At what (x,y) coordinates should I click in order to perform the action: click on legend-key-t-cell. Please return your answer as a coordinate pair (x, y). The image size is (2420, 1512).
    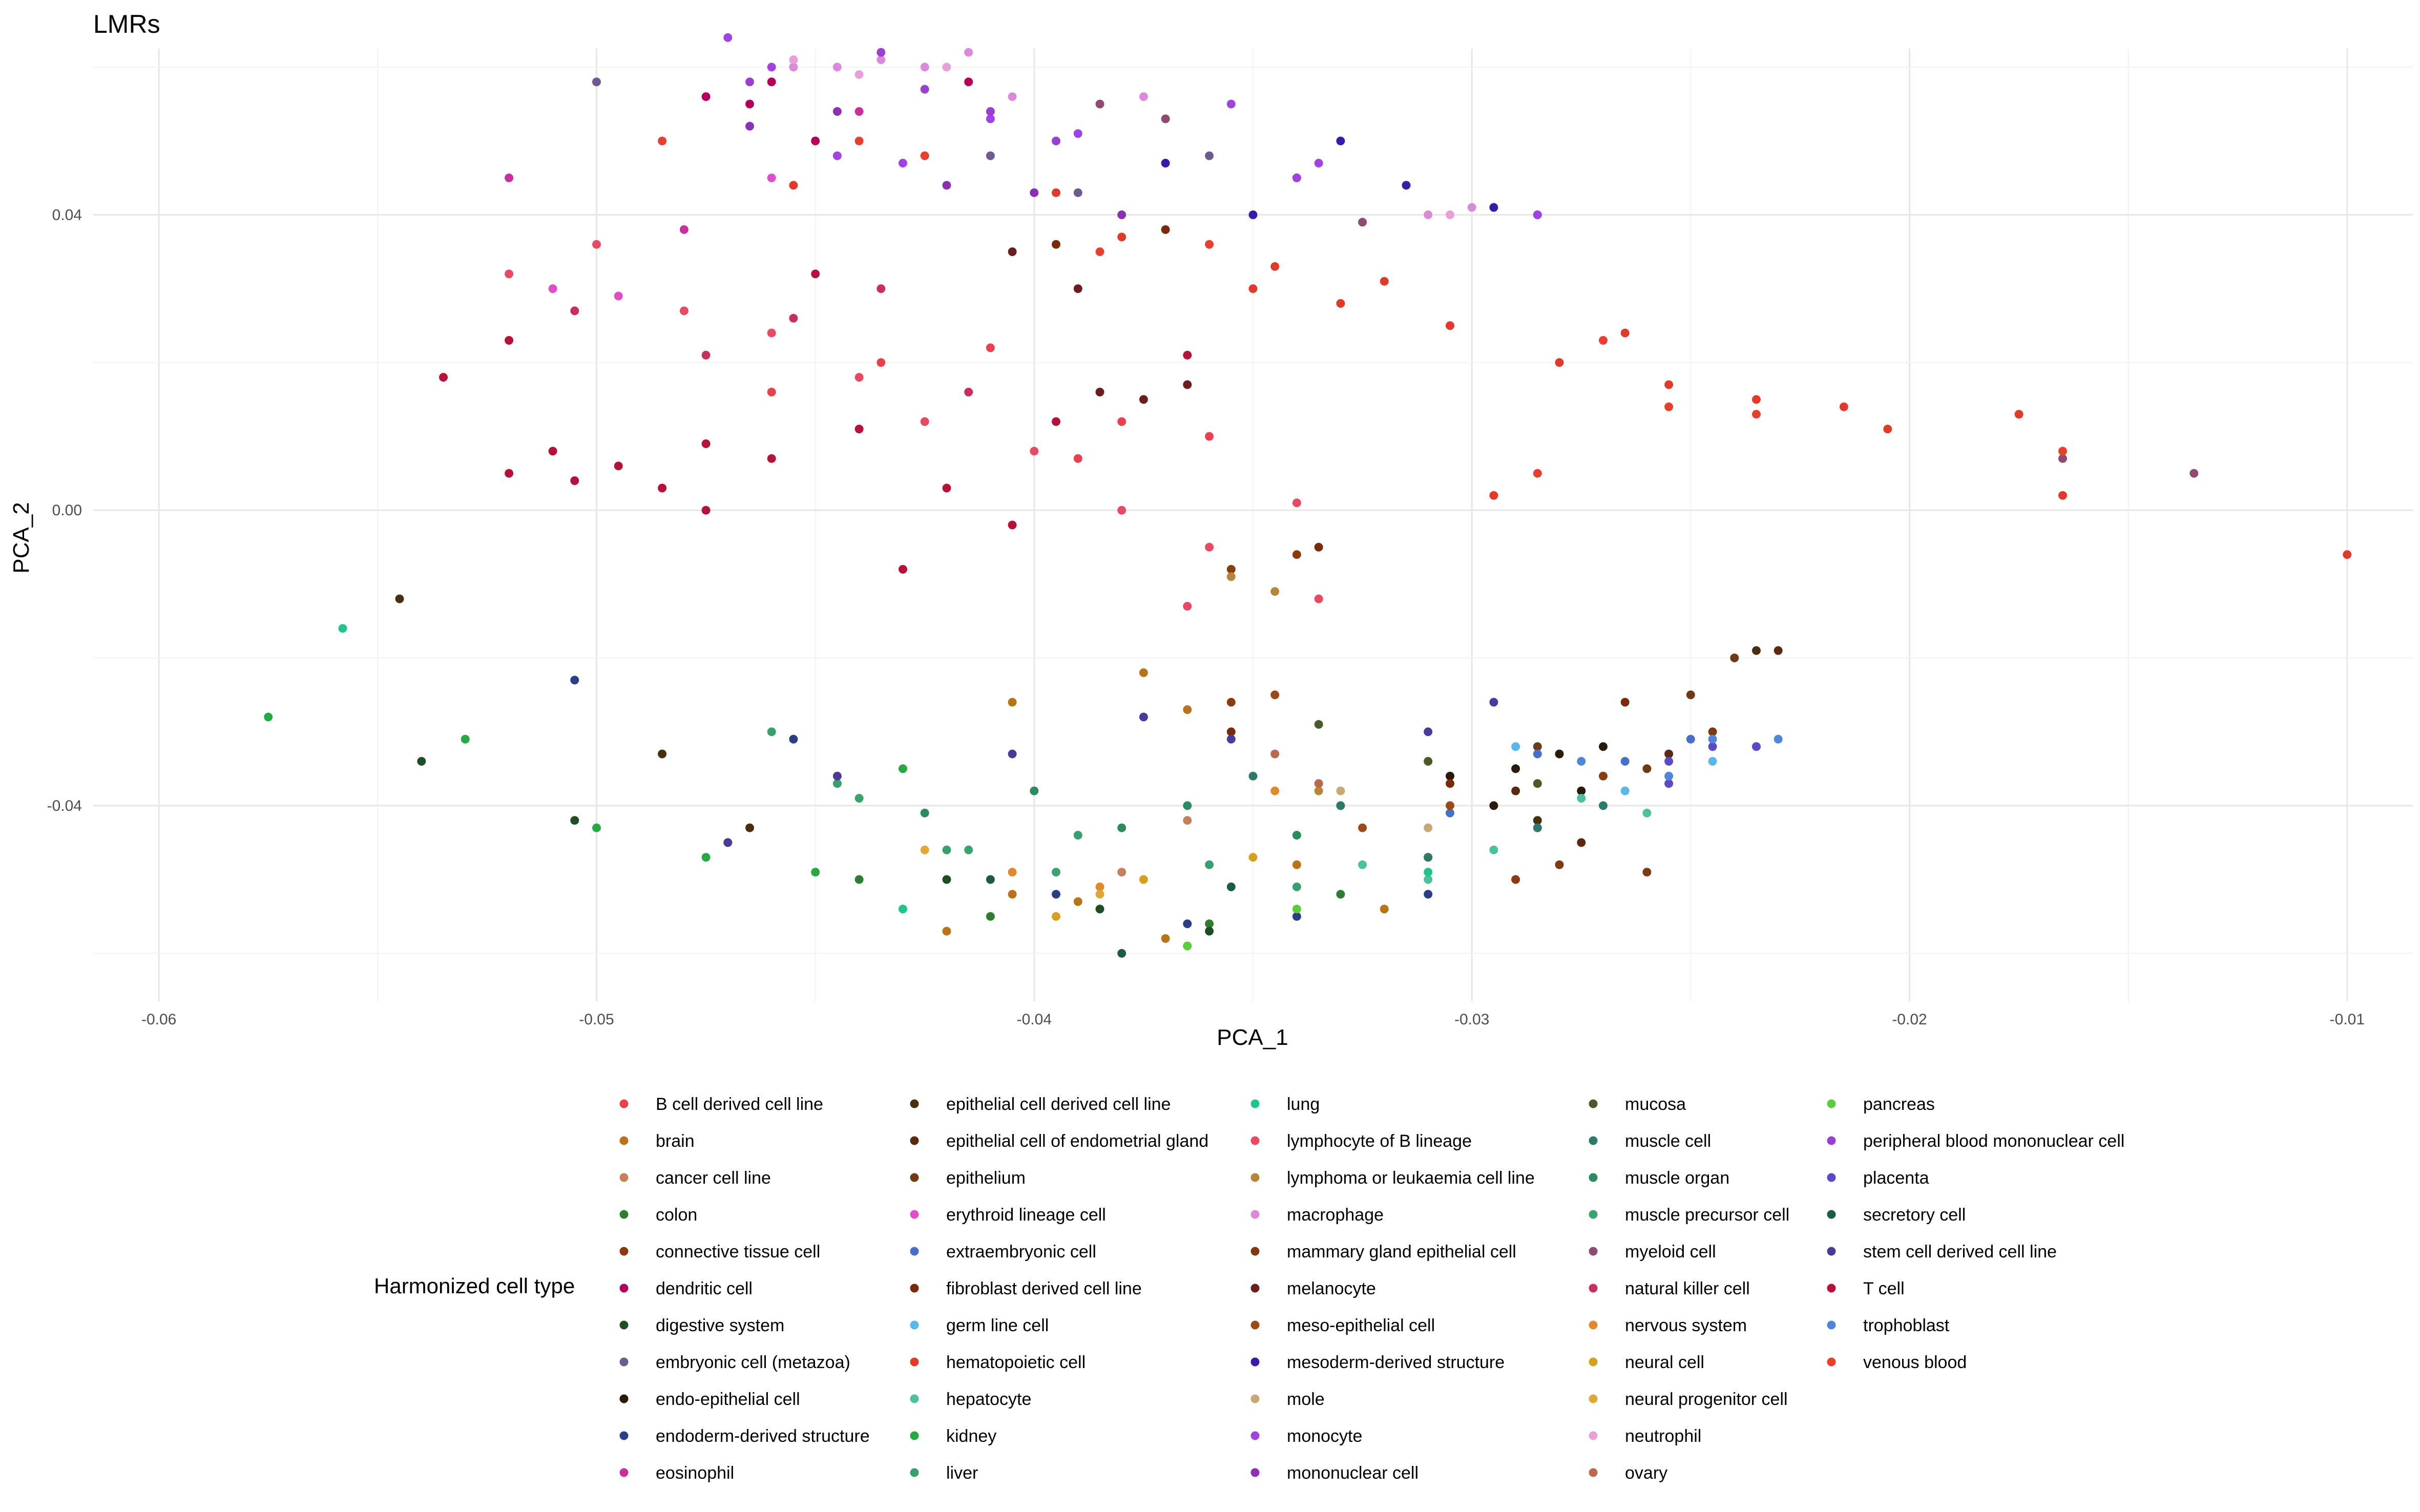
    Looking at the image, I should click on (1831, 1288).